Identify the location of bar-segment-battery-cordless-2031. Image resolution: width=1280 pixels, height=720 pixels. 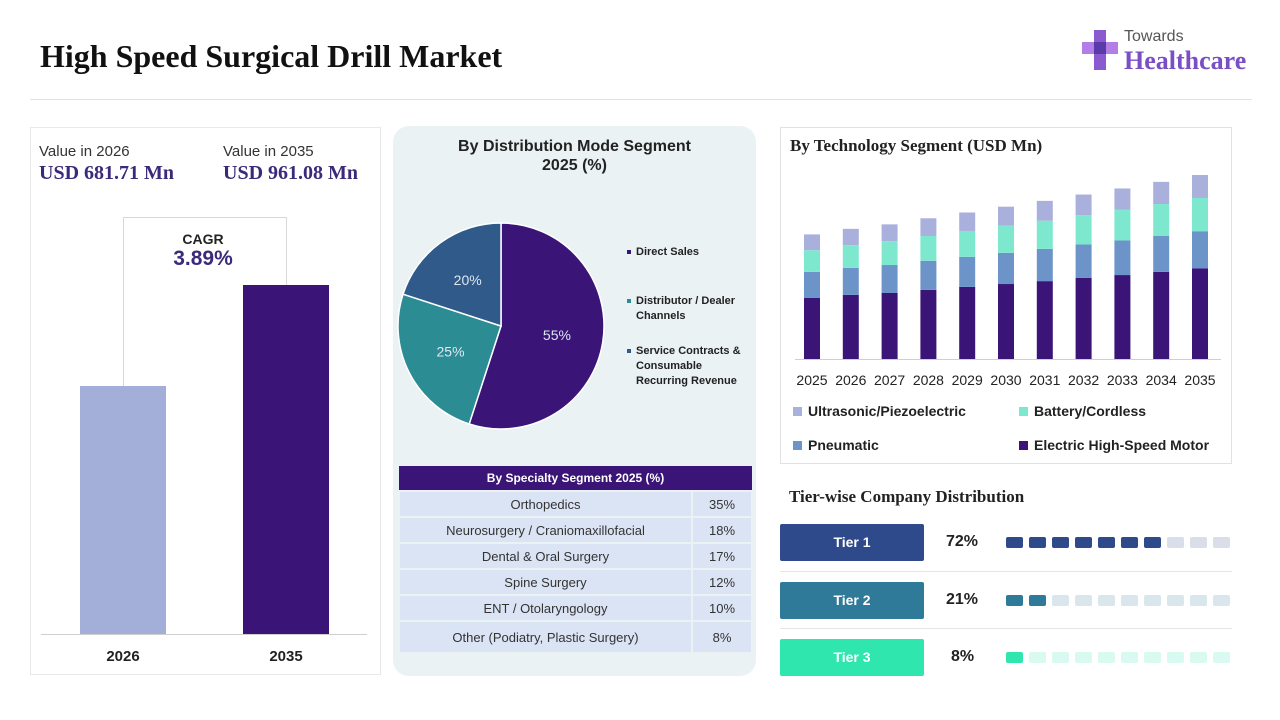
(1044, 234).